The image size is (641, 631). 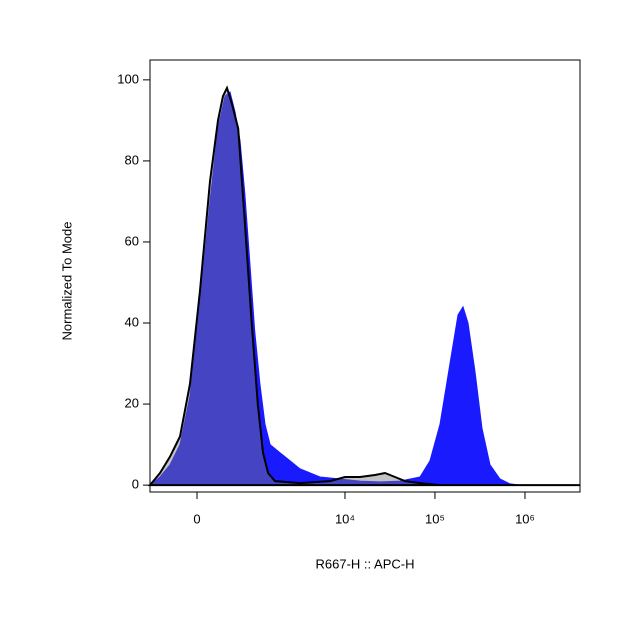 I want to click on y-tick-label: 100, so click(x=128, y=78).